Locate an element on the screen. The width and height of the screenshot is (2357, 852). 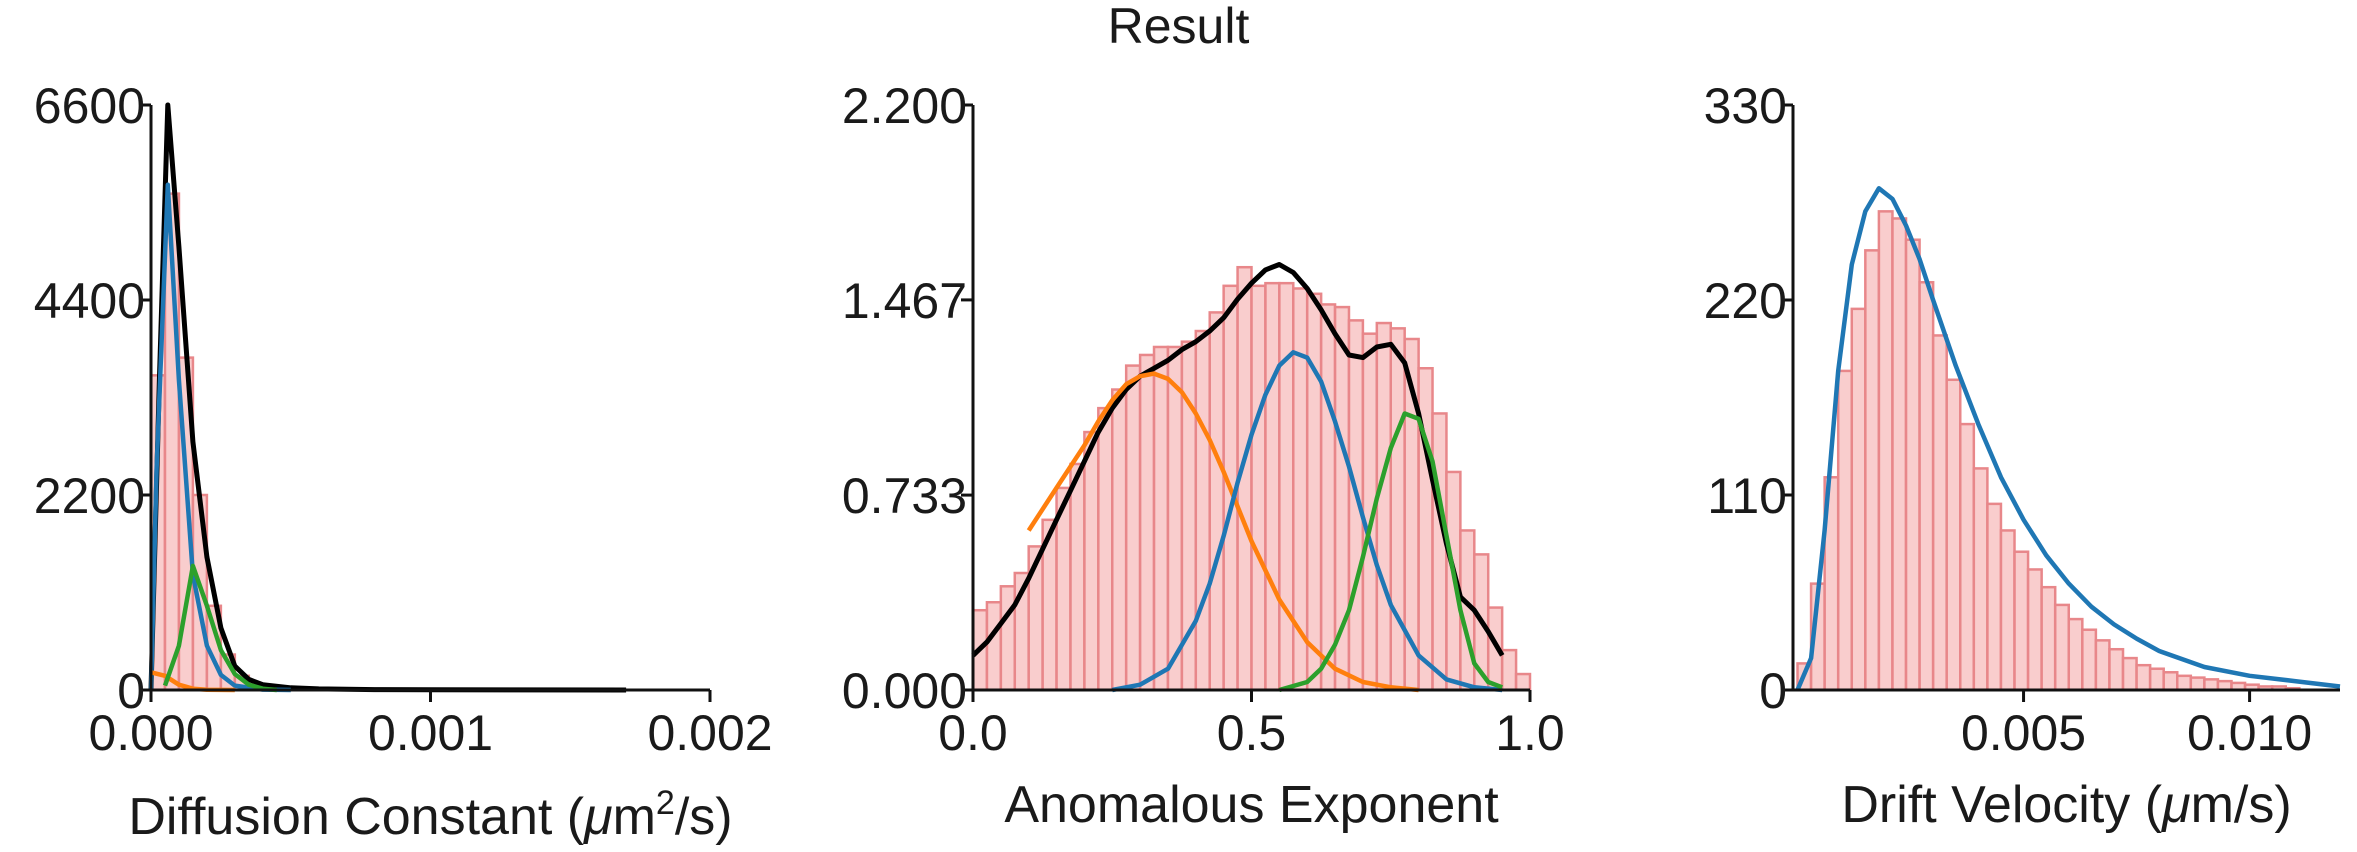
y-tick-label: 330 is located at coordinates (1745, 106).